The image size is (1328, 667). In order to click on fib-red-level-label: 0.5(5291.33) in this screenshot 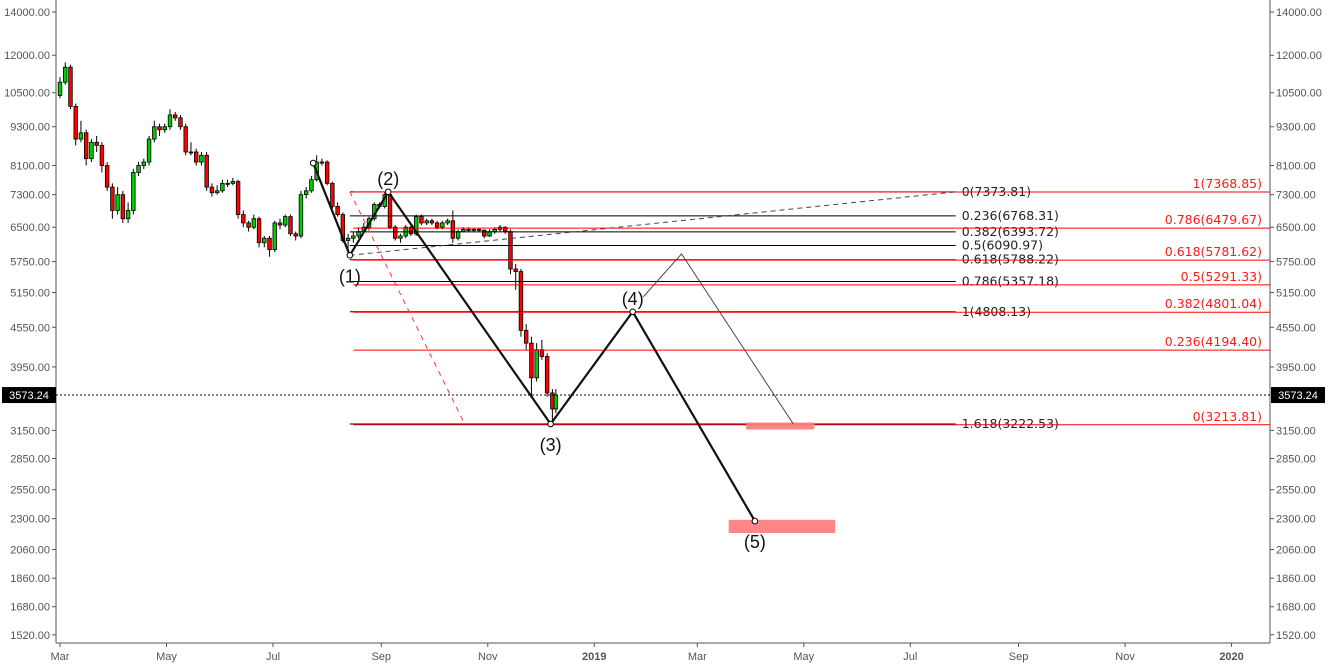, I will do `click(1221, 276)`.